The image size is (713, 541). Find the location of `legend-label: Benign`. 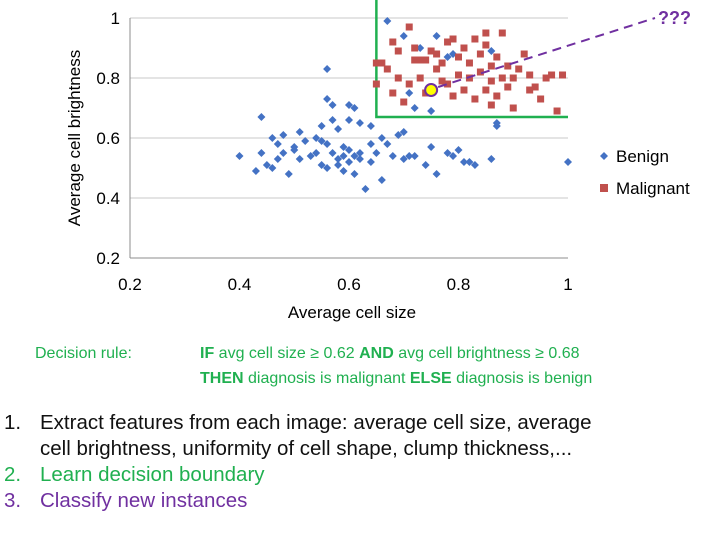

legend-label: Benign is located at coordinates (642, 156).